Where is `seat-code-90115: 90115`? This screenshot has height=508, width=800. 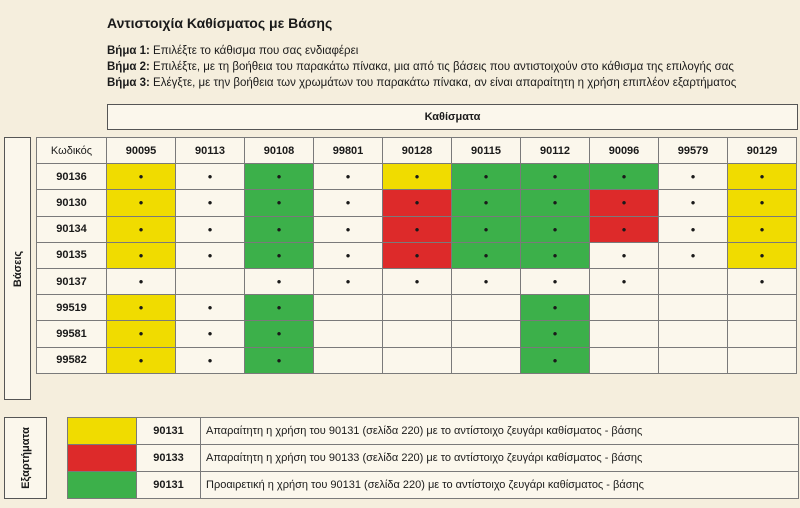 seat-code-90115: 90115 is located at coordinates (486, 150).